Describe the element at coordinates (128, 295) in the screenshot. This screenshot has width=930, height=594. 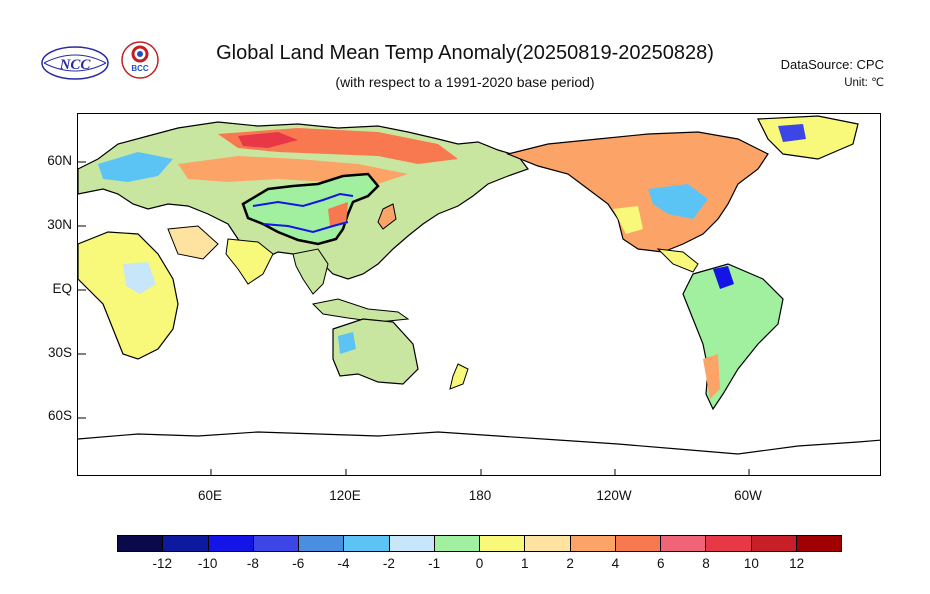
I see `land-africa` at that location.